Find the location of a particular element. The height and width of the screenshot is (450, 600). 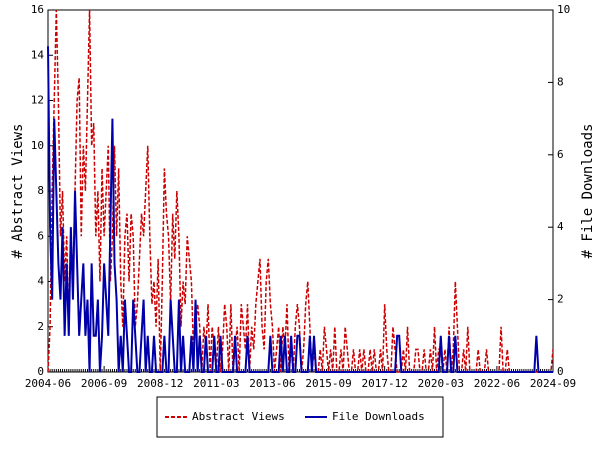

x-tick-label: 2013-06 is located at coordinates (272, 383).